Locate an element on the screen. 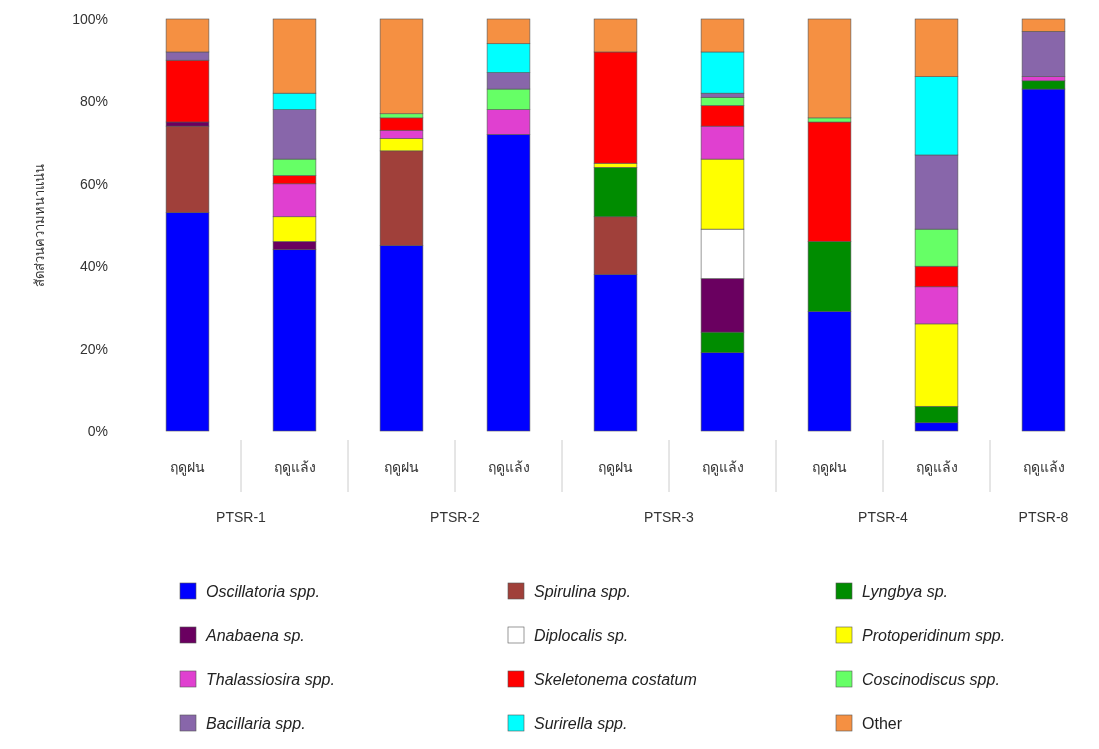 The image size is (1099, 749). legend-label: Anabaena sp. is located at coordinates (255, 635).